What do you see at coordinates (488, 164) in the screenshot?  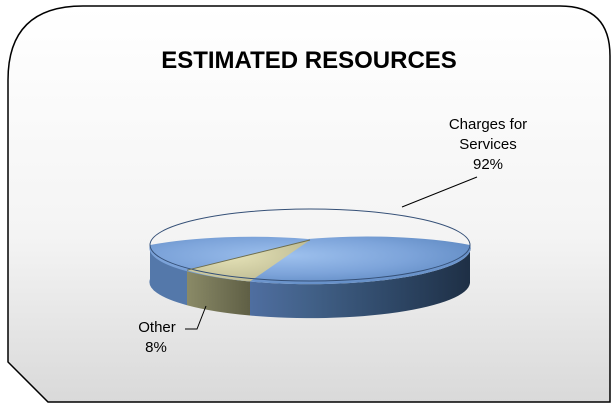 I see `slice-label-charges-value: 92%` at bounding box center [488, 164].